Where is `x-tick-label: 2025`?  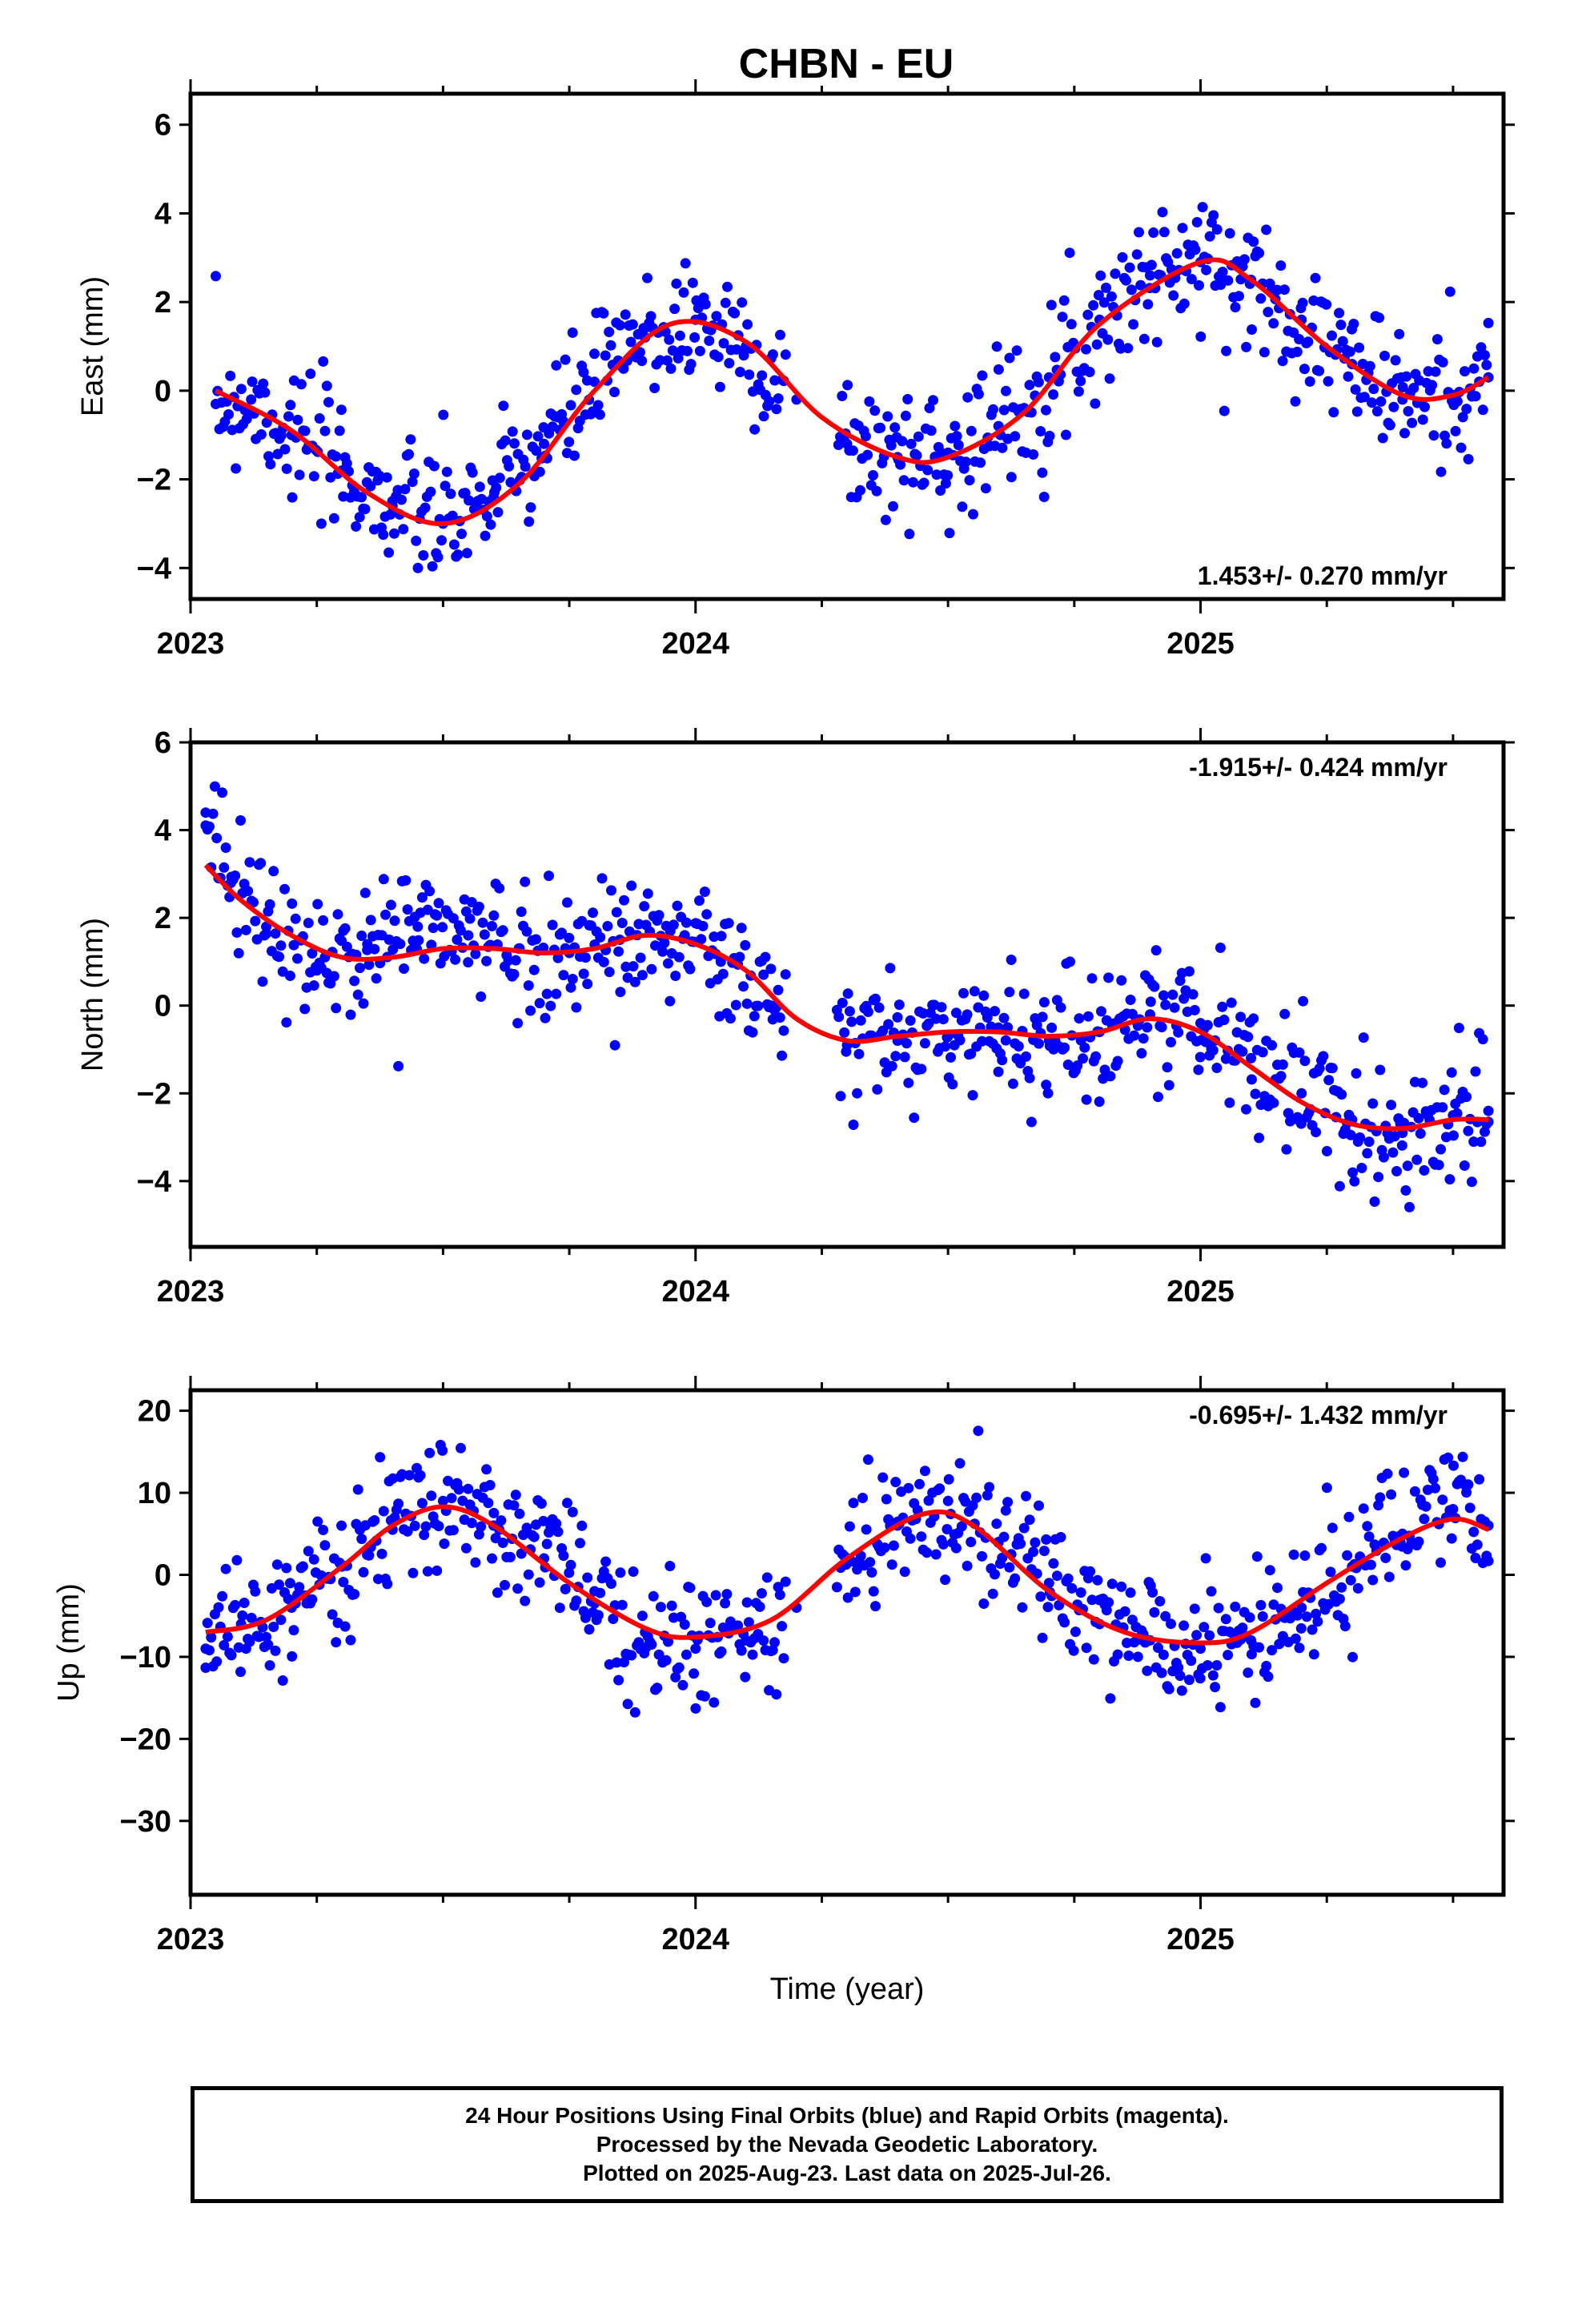 x-tick-label: 2025 is located at coordinates (1200, 1292).